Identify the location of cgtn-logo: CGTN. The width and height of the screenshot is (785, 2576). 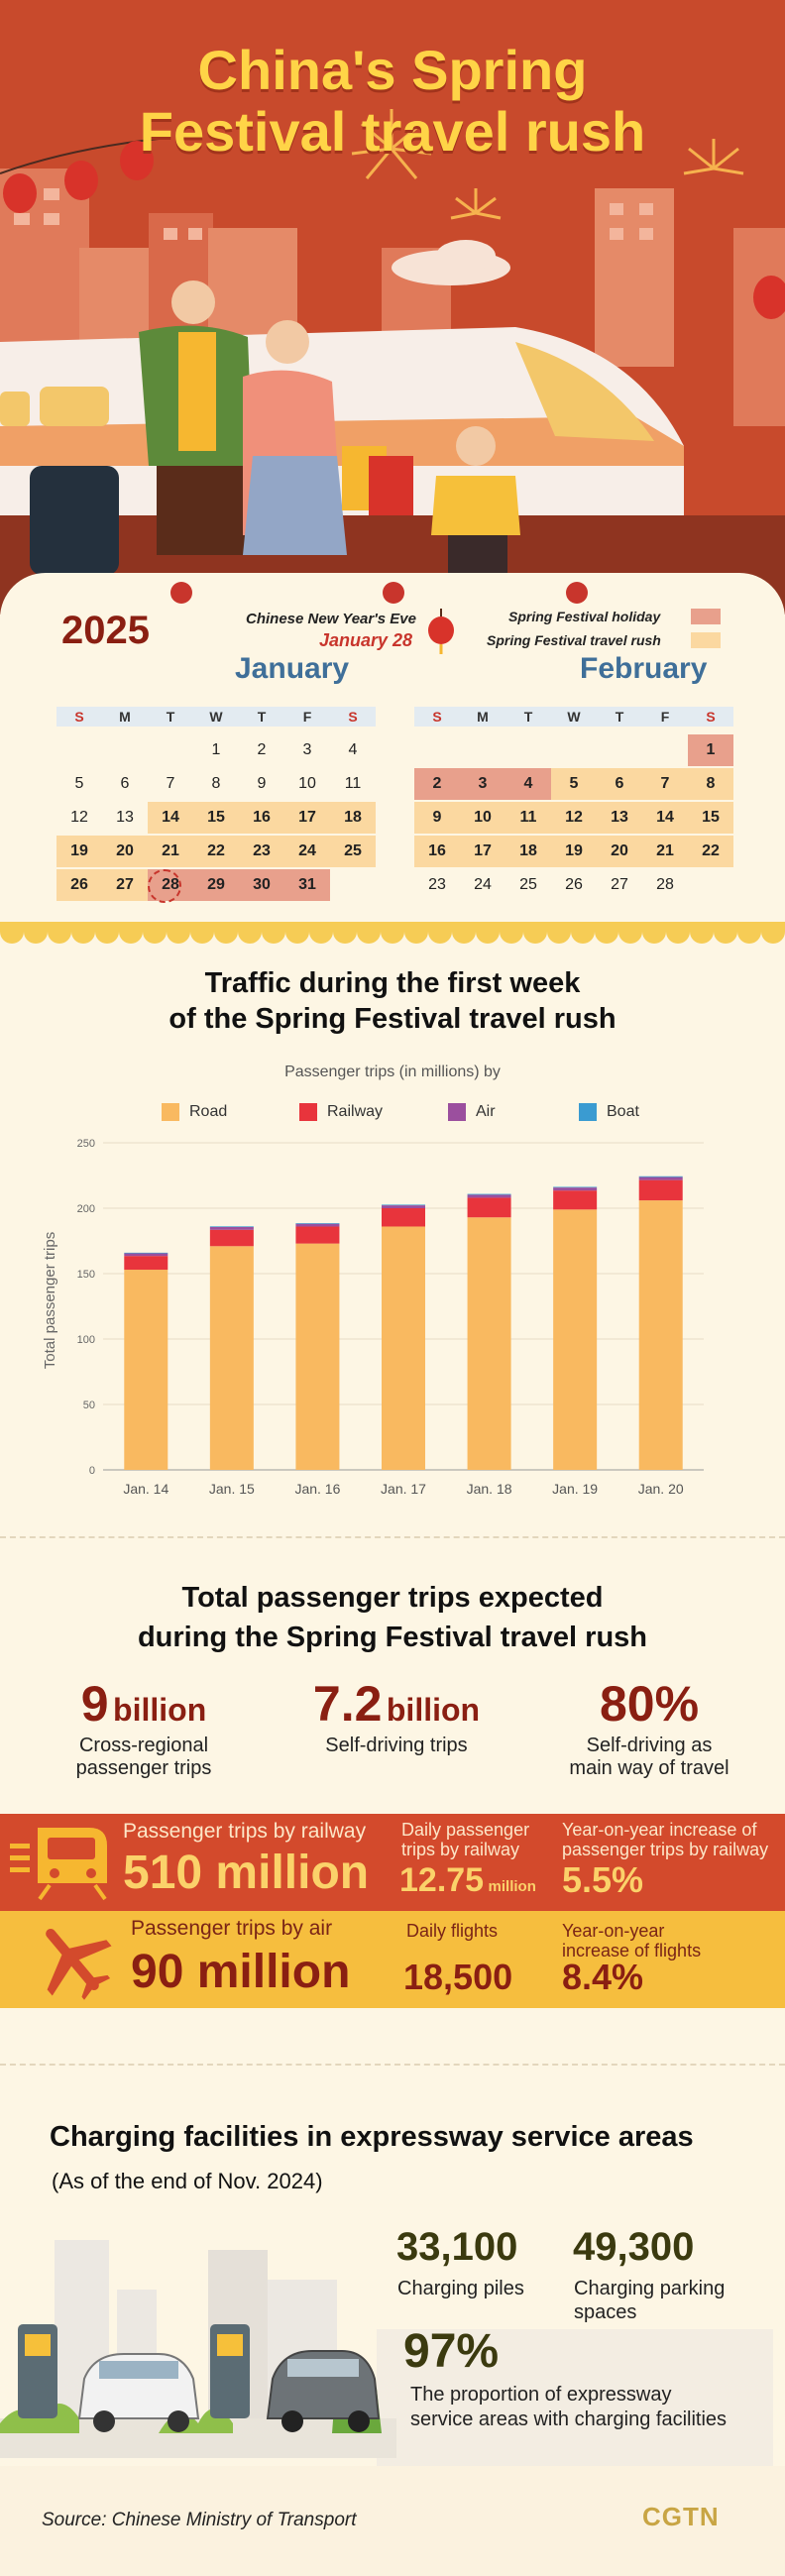
(681, 2516).